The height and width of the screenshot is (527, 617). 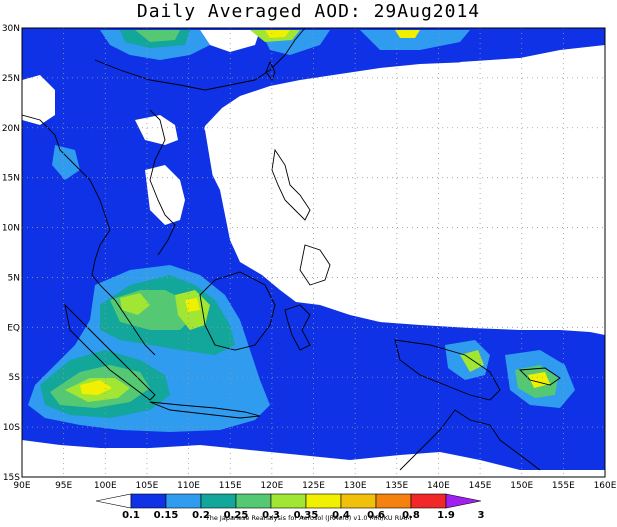 What do you see at coordinates (205, 410) in the screenshot?
I see `coast-java` at bounding box center [205, 410].